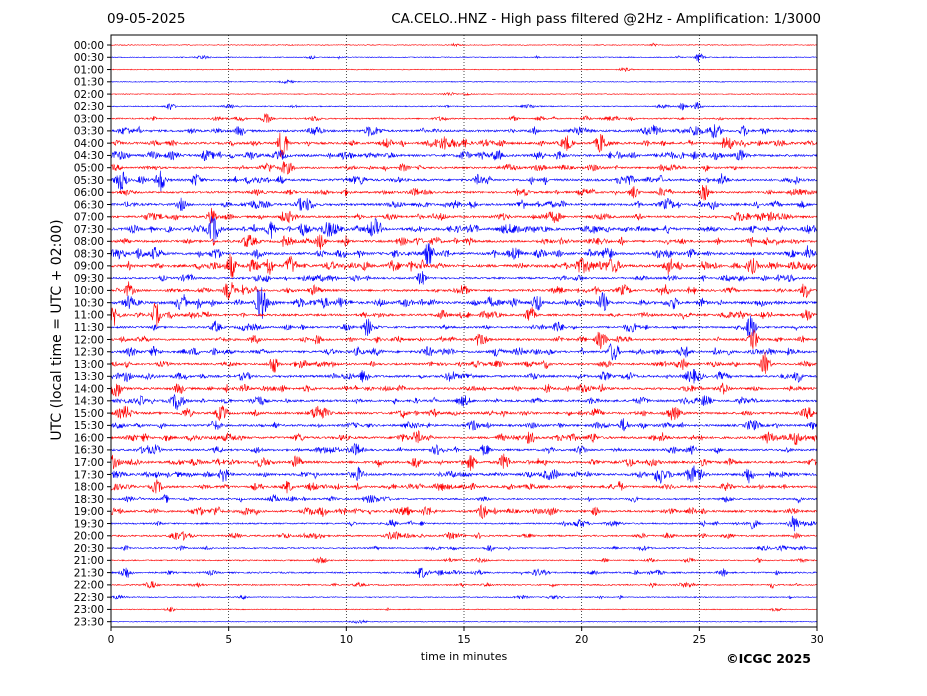 The width and height of the screenshot is (927, 696). Describe the element at coordinates (89, 463) in the screenshot. I see `y-tick-label: 17:00` at that location.